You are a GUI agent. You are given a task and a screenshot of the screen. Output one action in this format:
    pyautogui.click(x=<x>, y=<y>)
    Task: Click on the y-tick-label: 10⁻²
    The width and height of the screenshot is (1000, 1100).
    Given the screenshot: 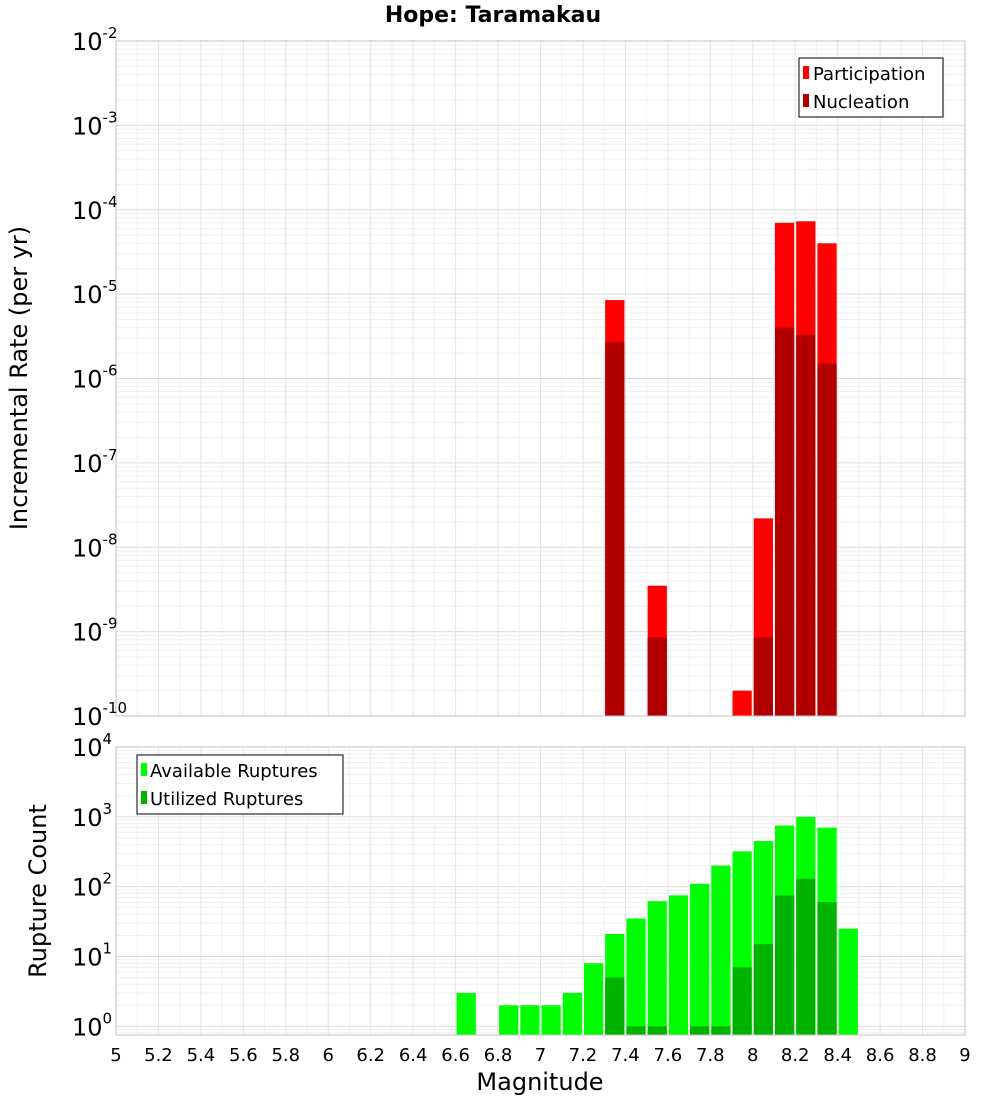 What is the action you would take?
    pyautogui.click(x=95, y=40)
    